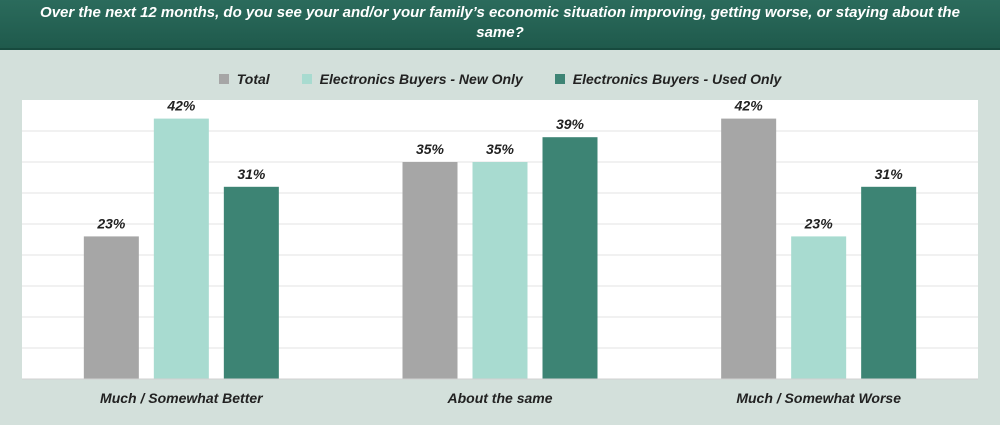 Image resolution: width=1000 pixels, height=425 pixels. I want to click on legend-item-used-only: Electronics Buyers - Used Only, so click(668, 79).